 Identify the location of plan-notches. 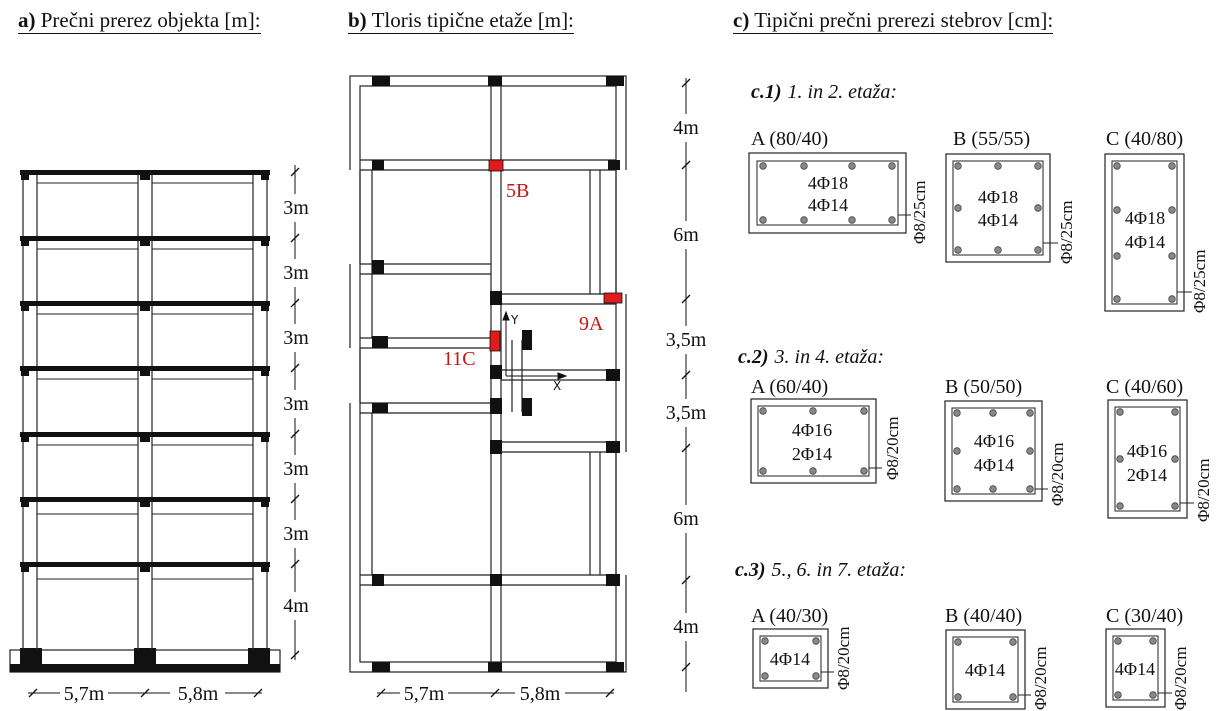
(488, 372).